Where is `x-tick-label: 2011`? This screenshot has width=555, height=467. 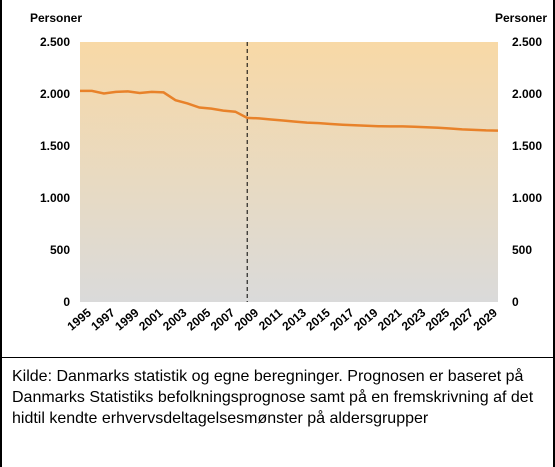
x-tick-label: 2011 is located at coordinates (270, 319).